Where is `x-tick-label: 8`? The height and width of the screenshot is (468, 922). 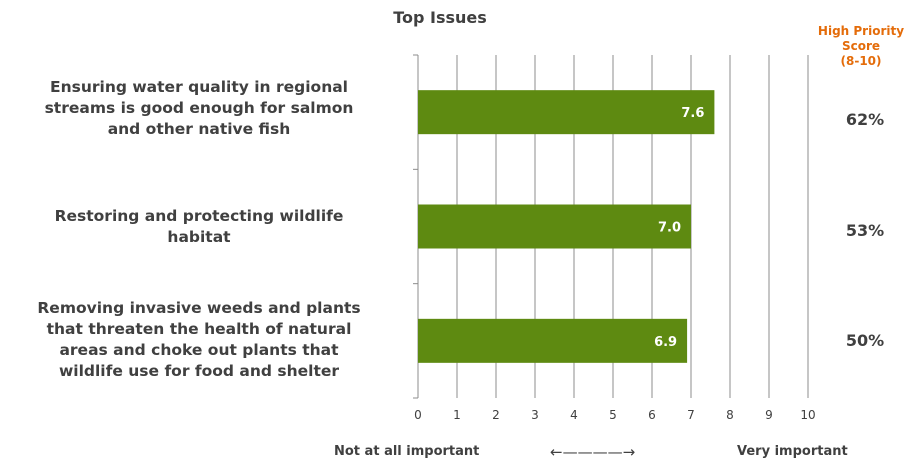
x-tick-label: 8 is located at coordinates (730, 415).